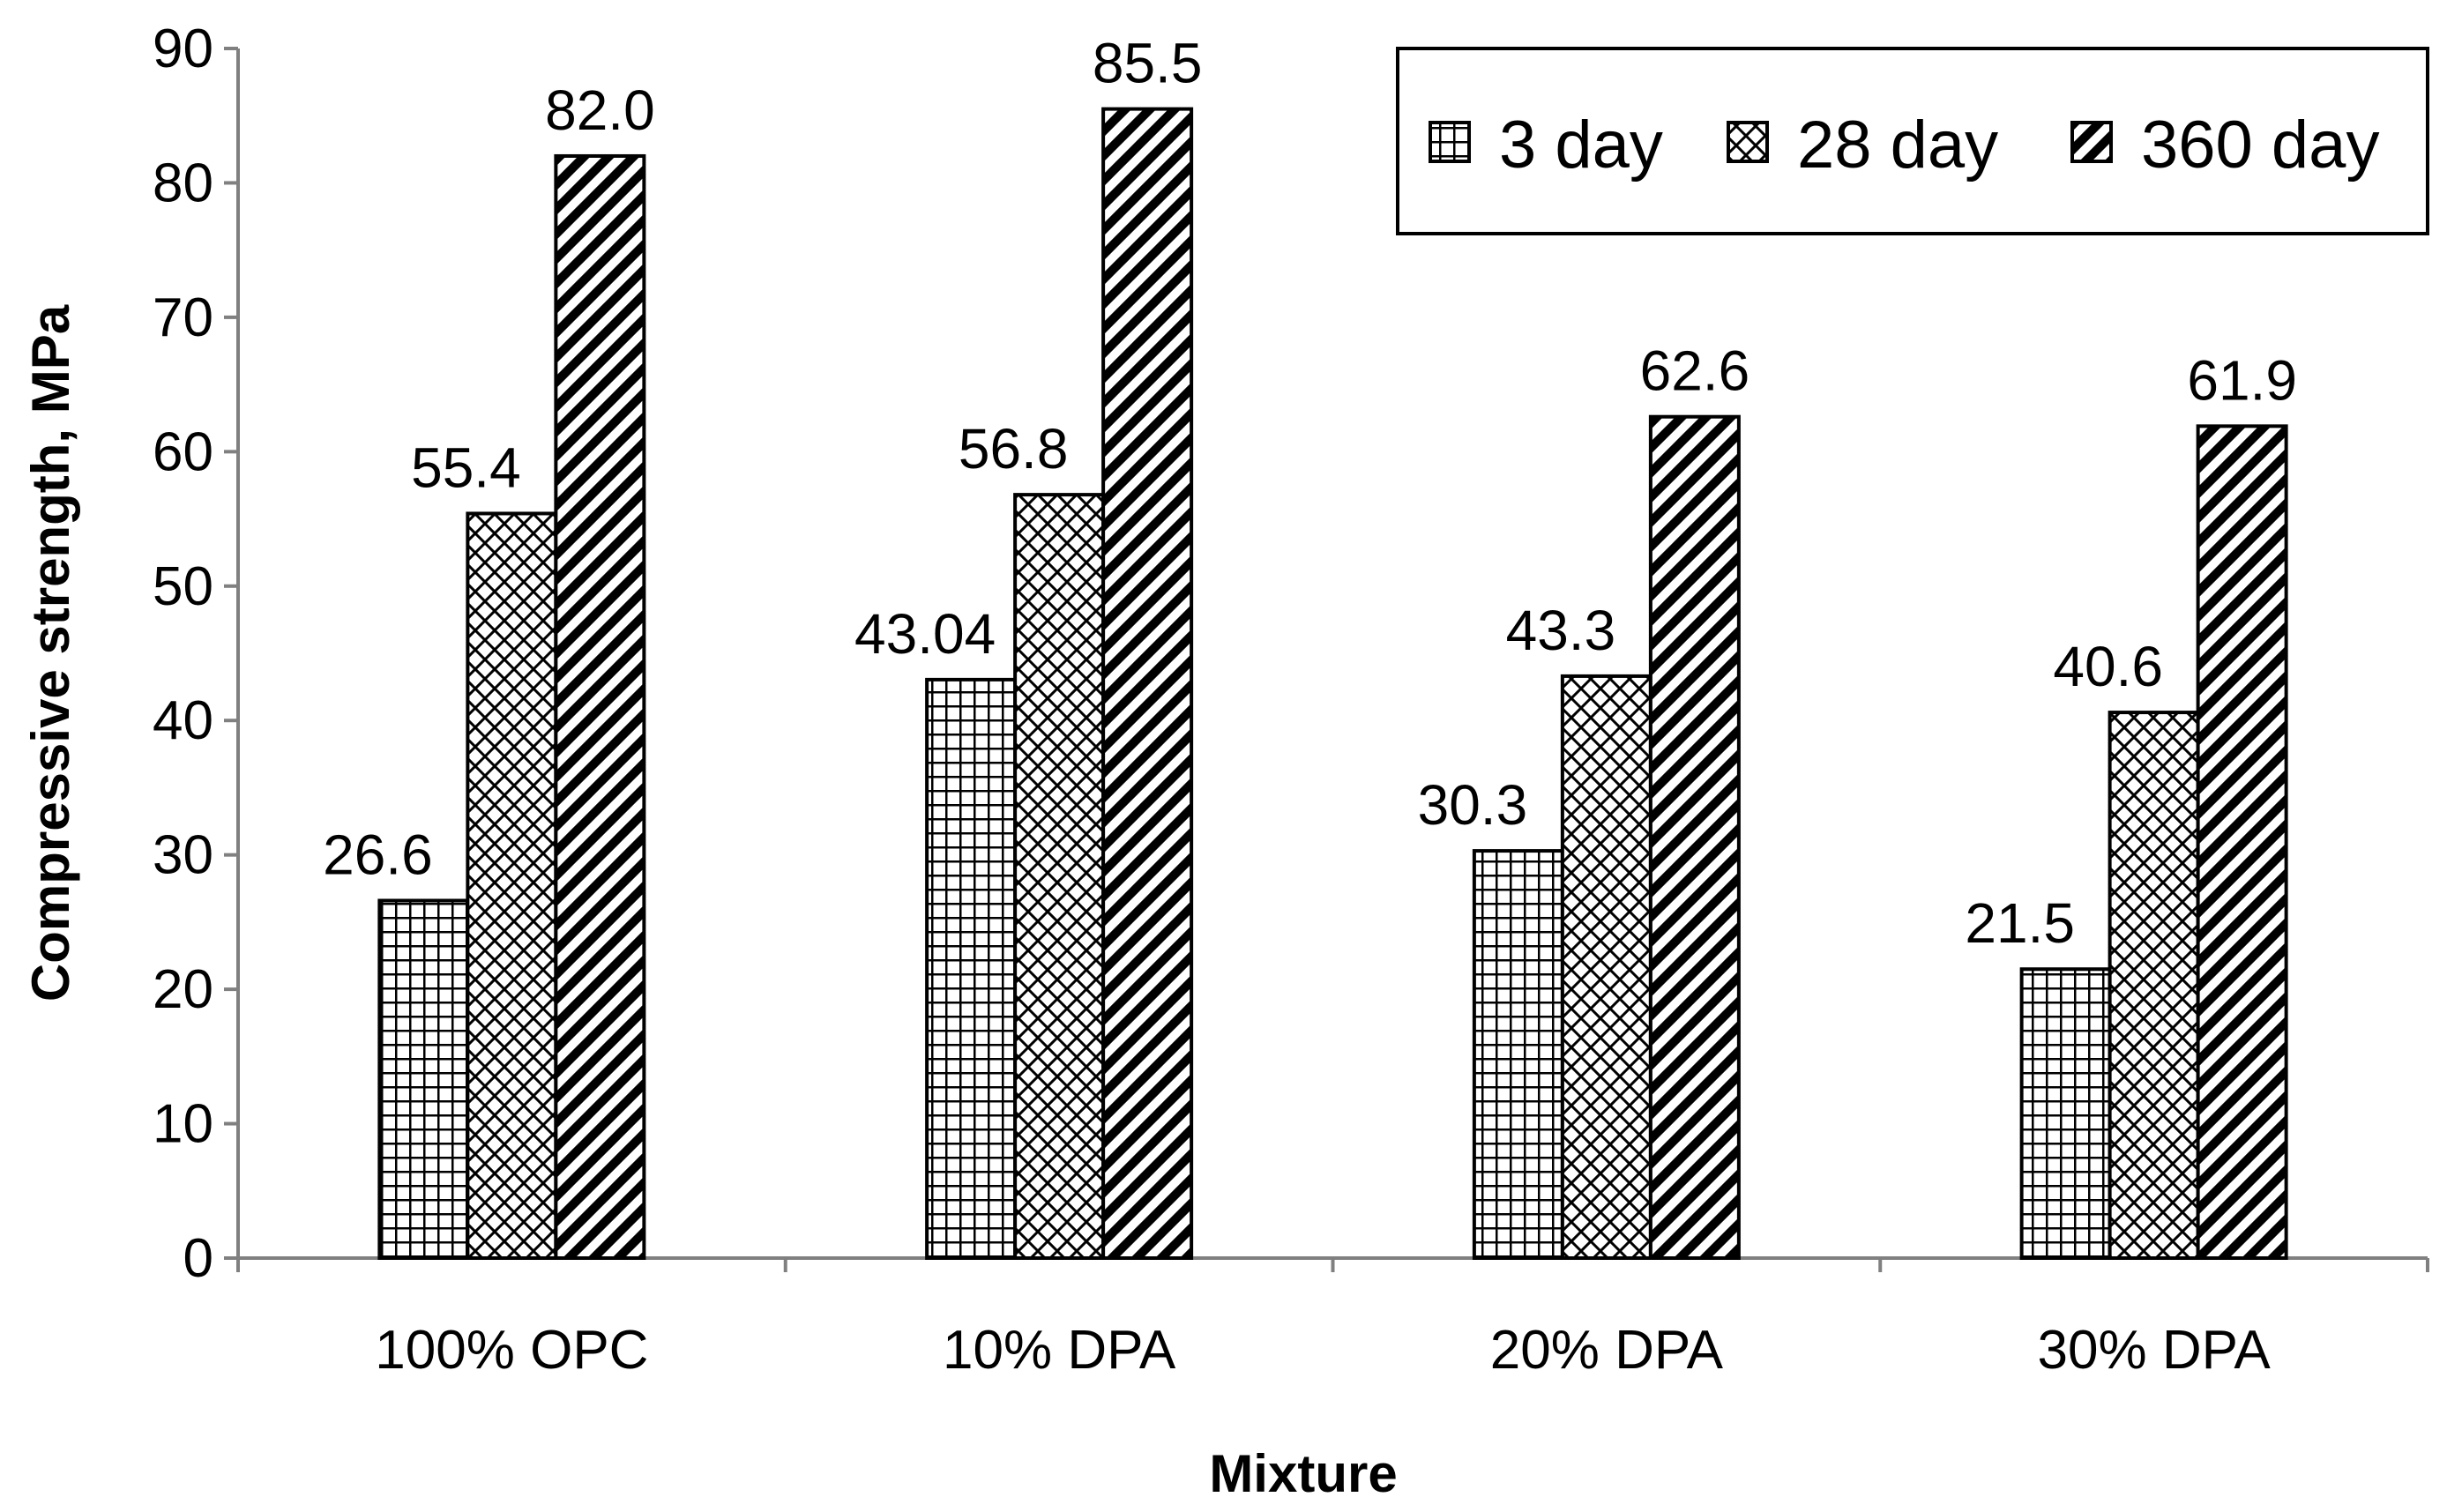  I want to click on bar-28-day-30-dpa, so click(2154, 985).